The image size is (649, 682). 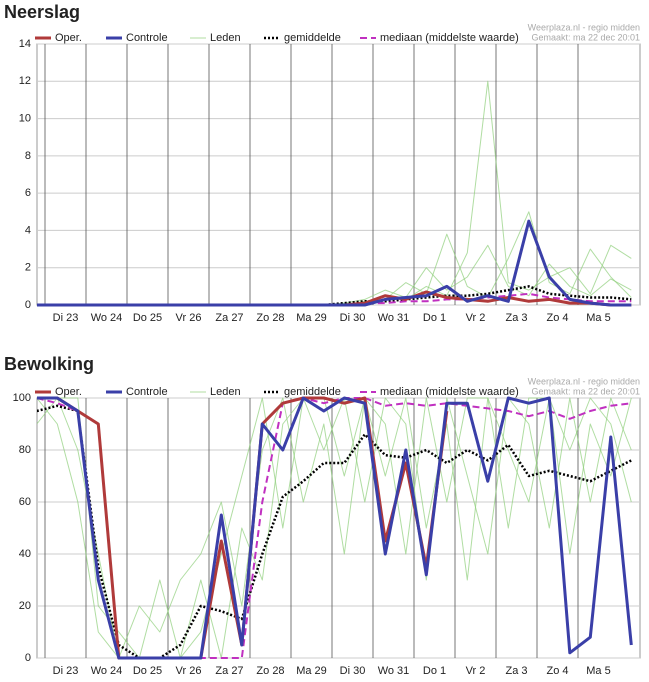 What do you see at coordinates (28, 268) in the screenshot?
I see `y-tick-label: 2` at bounding box center [28, 268].